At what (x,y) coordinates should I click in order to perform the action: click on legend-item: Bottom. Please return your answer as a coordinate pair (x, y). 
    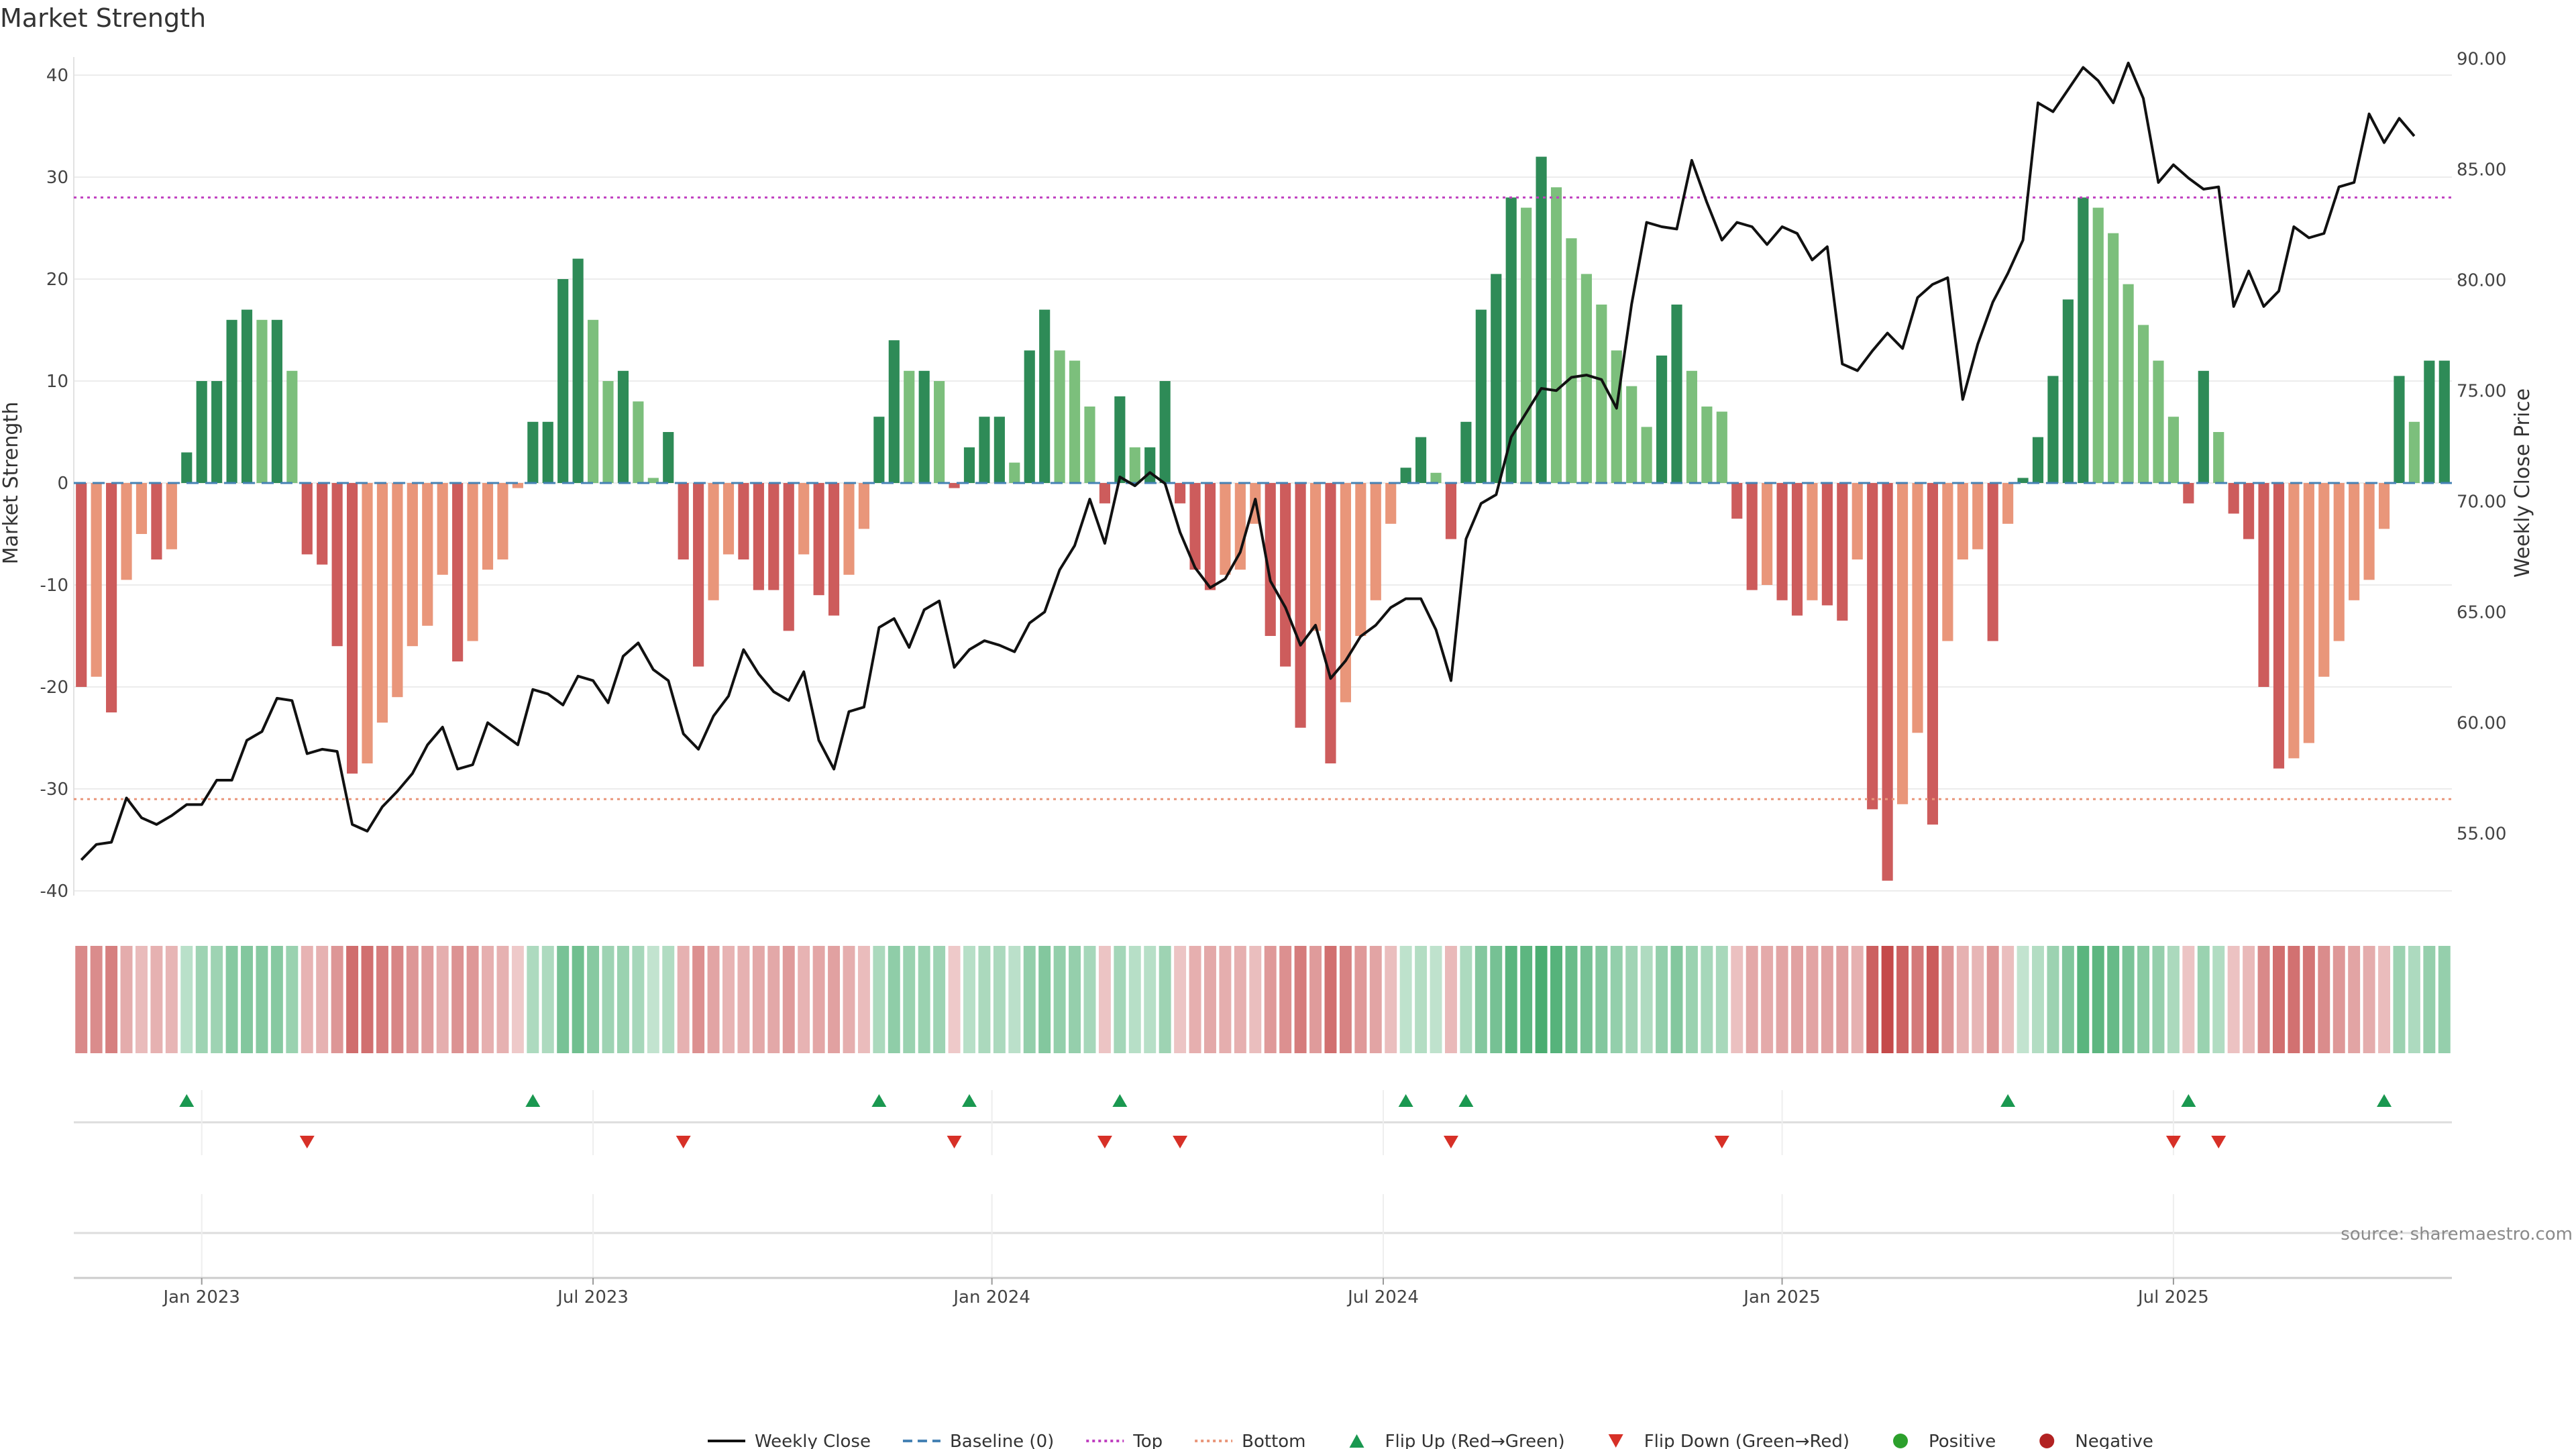
    Looking at the image, I should click on (1250, 1440).